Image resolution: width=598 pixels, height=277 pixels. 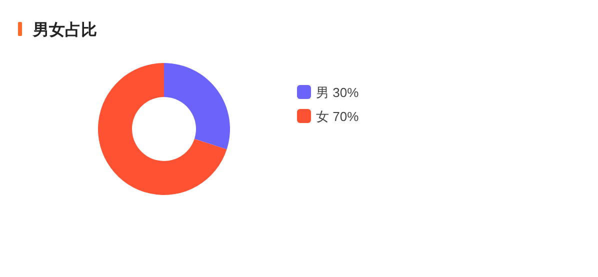 I want to click on legend-label: 男 30%, so click(x=338, y=92).